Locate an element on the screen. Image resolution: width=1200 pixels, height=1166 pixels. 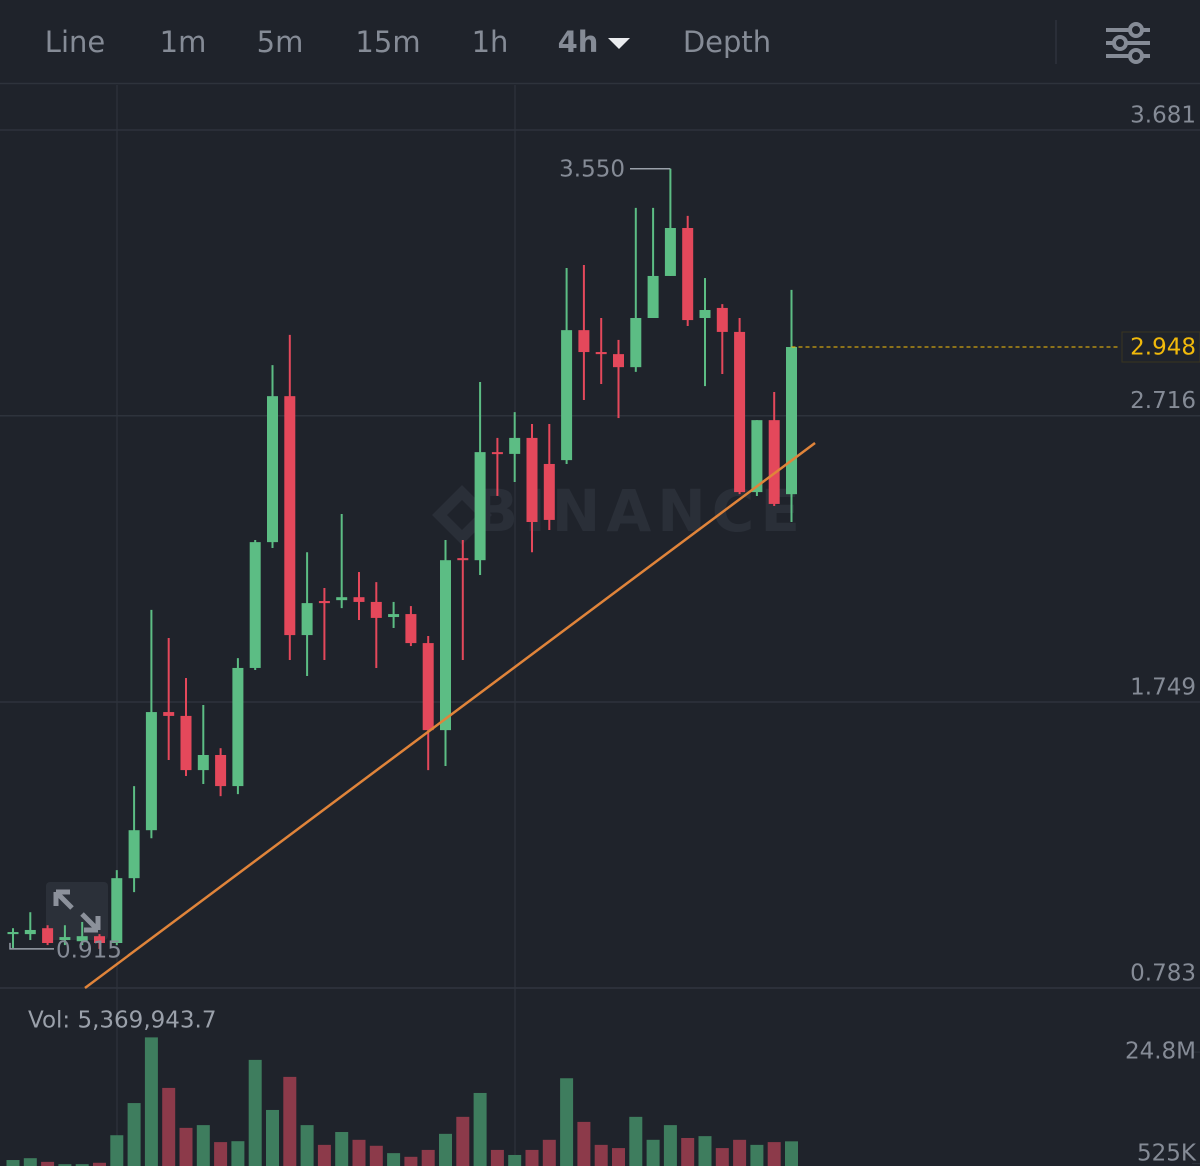
expand-icon is located at coordinates (77, 911).